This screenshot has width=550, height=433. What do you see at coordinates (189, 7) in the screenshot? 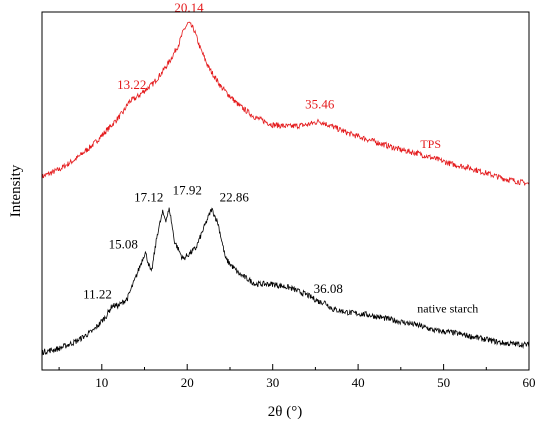
I see `peak-label: 20.14` at bounding box center [189, 7].